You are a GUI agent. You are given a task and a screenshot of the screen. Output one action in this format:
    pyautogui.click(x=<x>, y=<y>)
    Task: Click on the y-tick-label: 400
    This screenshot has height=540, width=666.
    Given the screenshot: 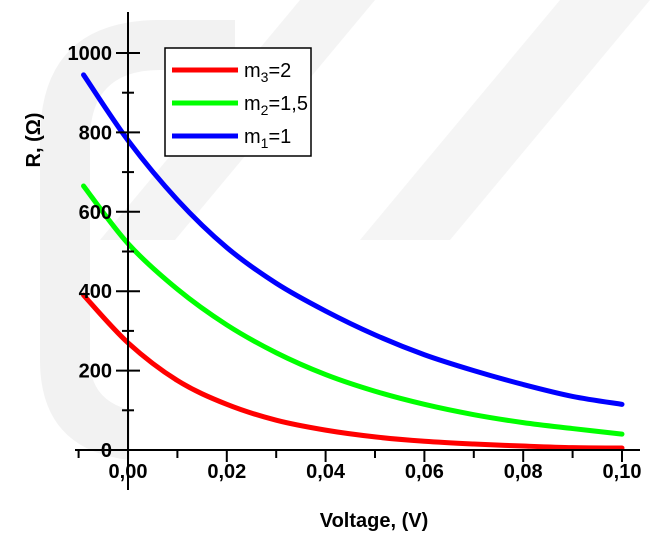 What is the action you would take?
    pyautogui.click(x=95, y=292)
    